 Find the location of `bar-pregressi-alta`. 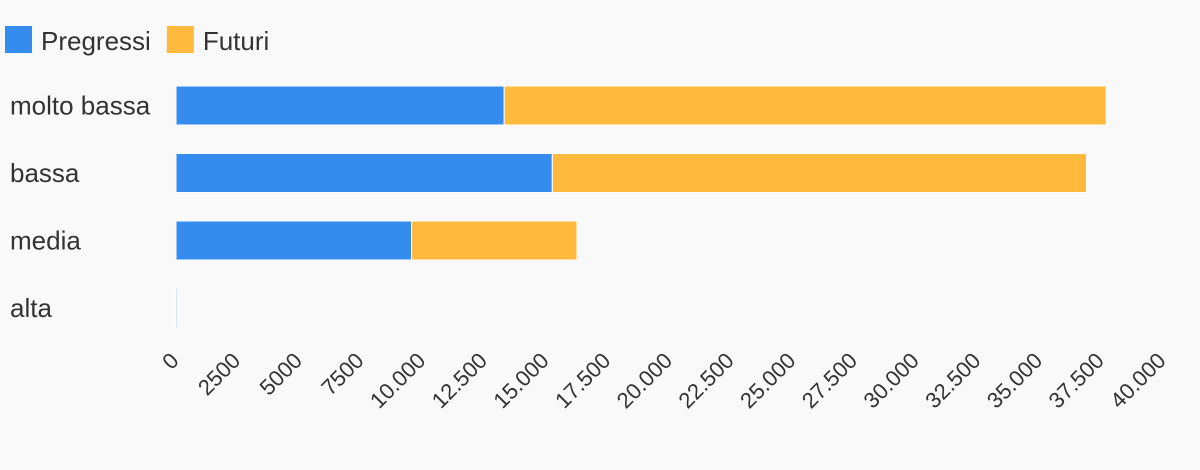

bar-pregressi-alta is located at coordinates (176, 308).